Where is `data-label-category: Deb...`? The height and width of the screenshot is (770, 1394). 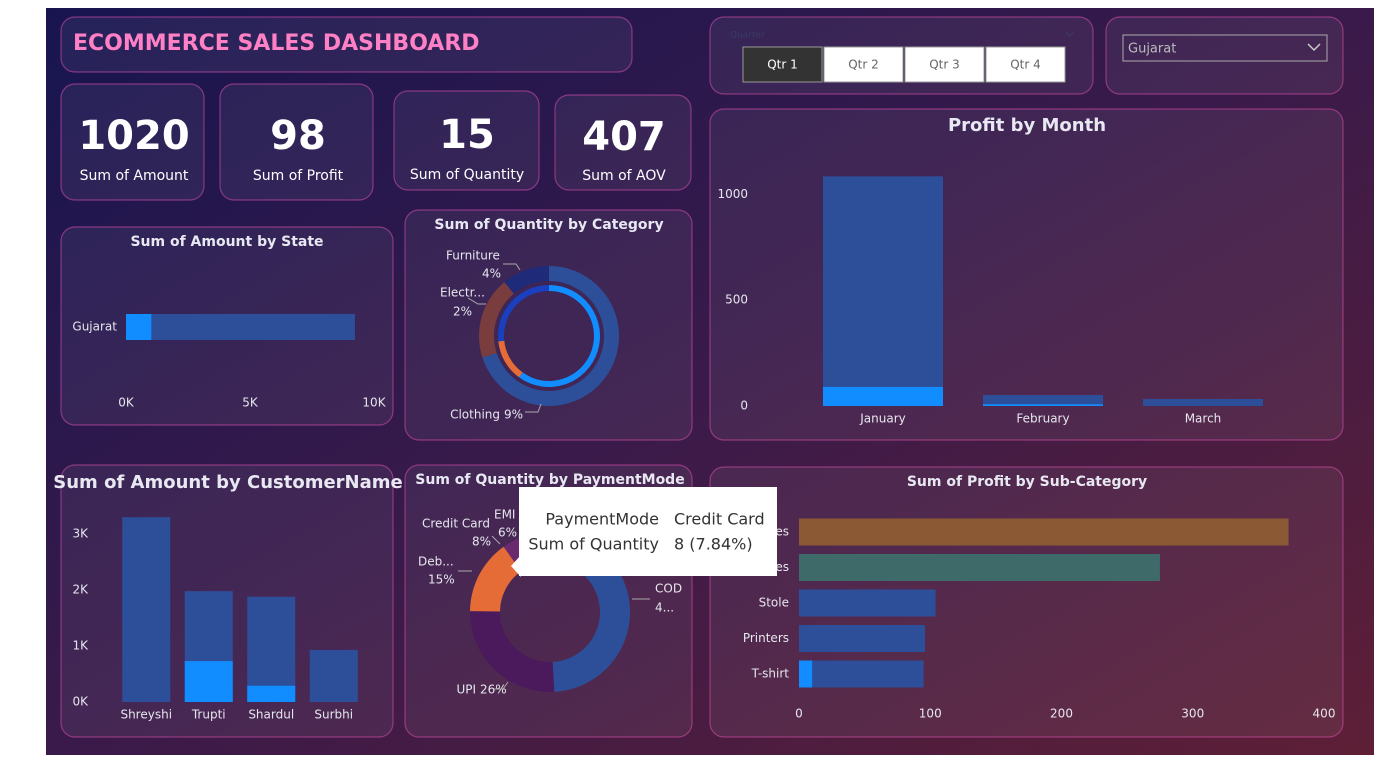
data-label-category: Deb... is located at coordinates (436, 562).